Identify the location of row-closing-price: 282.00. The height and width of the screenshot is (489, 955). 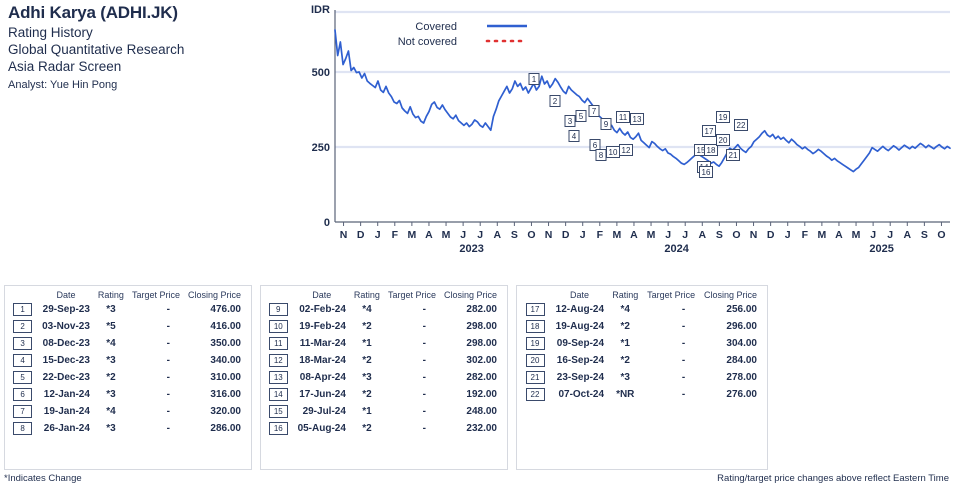
(481, 309).